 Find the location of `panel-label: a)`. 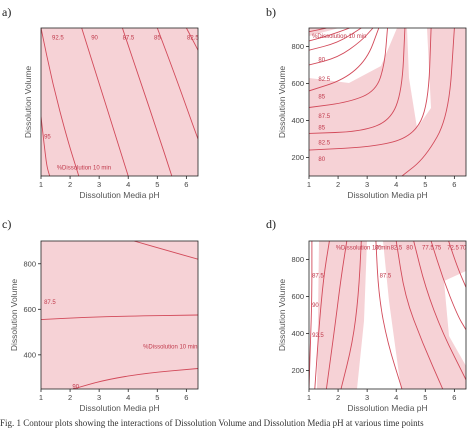

panel-label: a) is located at coordinates (6, 12).